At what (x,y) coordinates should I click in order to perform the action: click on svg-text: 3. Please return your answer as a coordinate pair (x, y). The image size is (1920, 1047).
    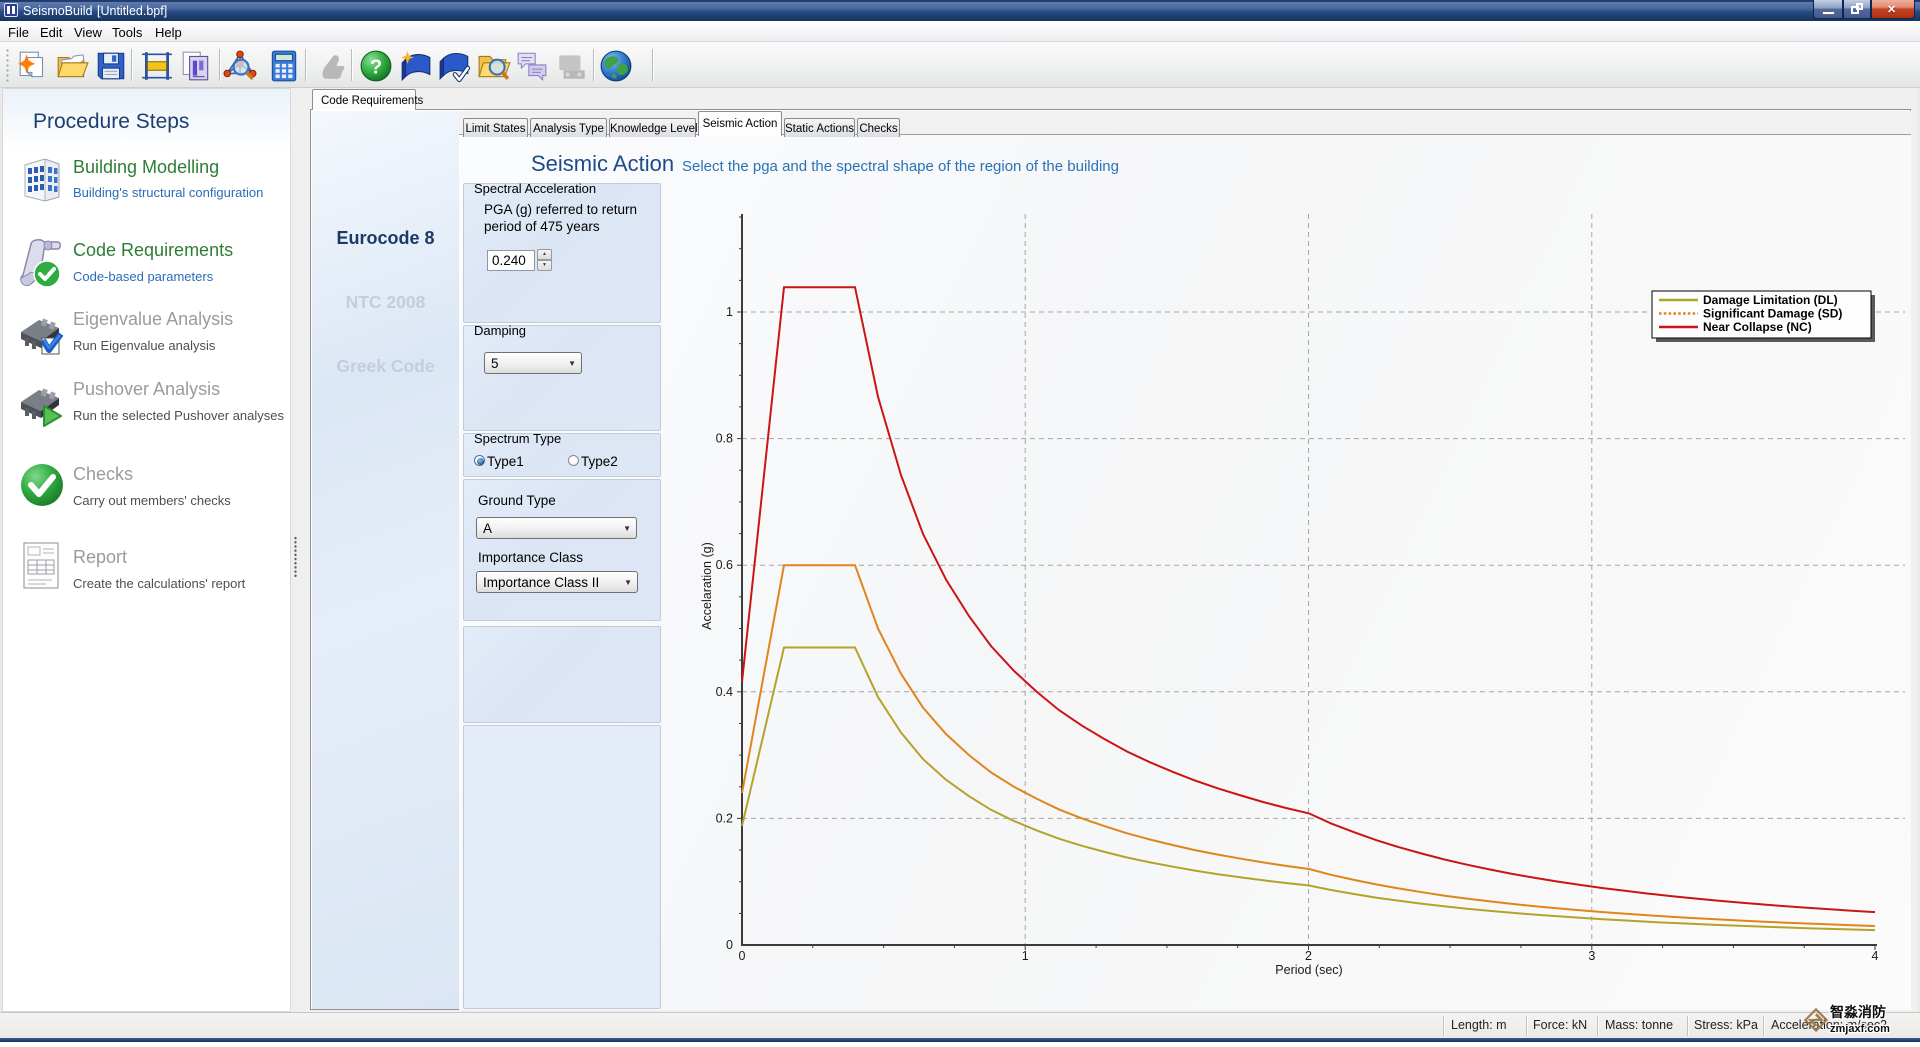
    Looking at the image, I should click on (1591, 956).